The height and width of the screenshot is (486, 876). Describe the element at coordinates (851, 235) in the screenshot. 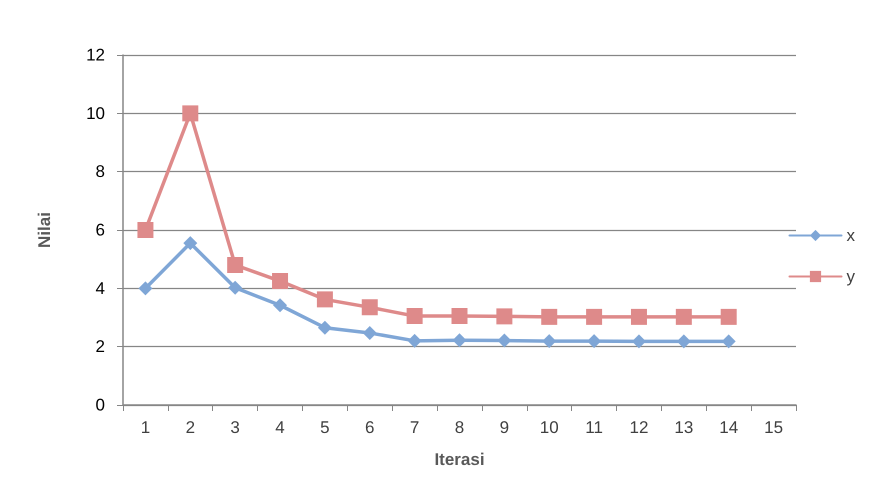

I see `legend-label: x` at that location.